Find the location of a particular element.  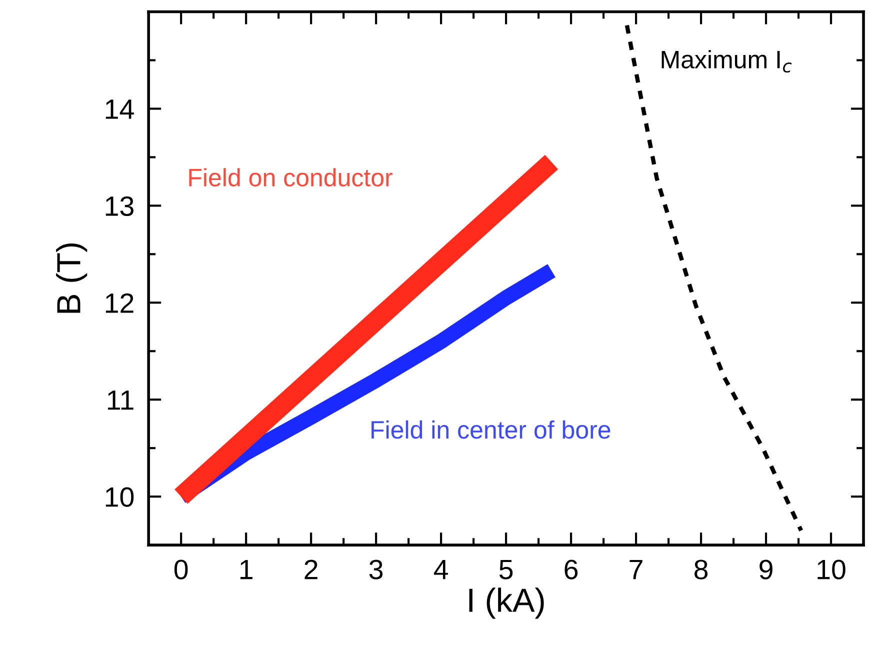

x-tick-label: 6 is located at coordinates (571, 570).